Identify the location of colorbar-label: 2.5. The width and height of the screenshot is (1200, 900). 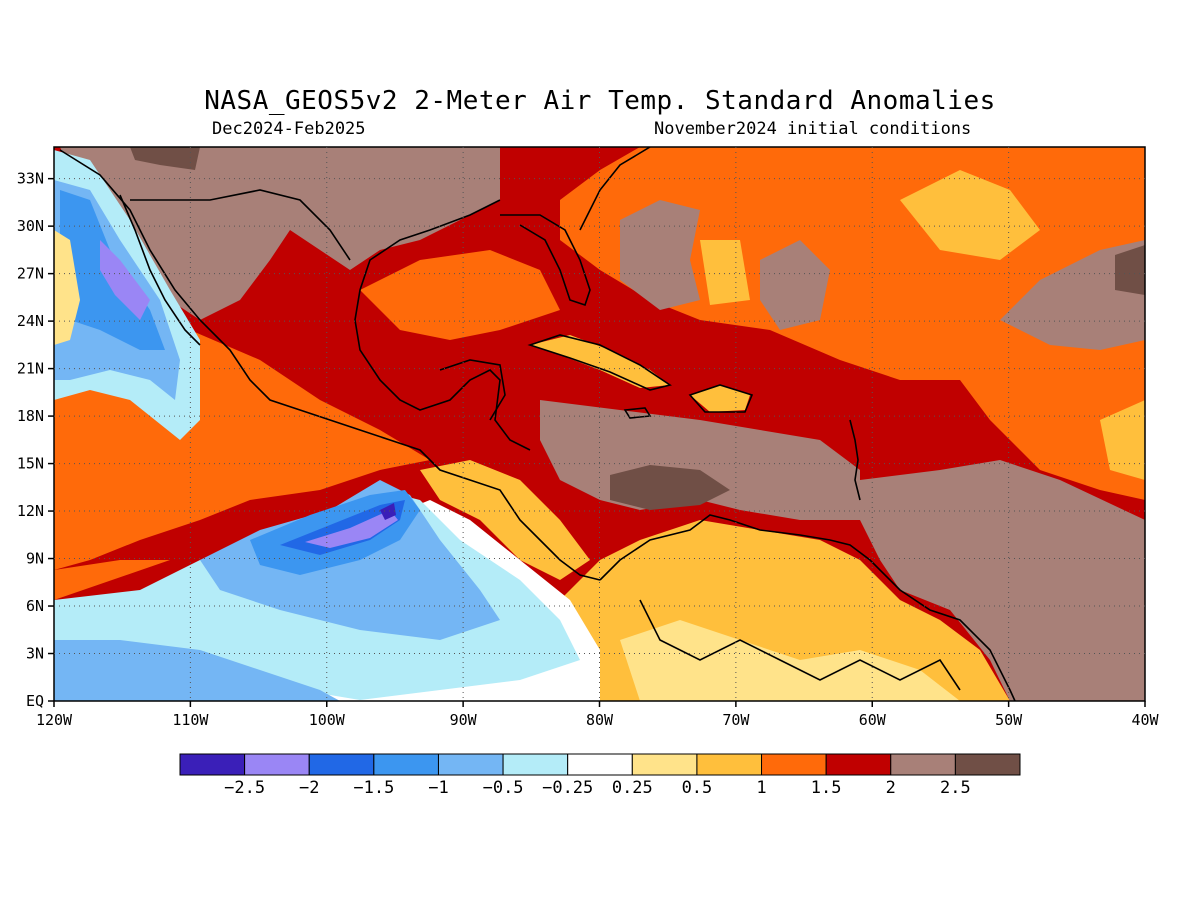
(955, 788).